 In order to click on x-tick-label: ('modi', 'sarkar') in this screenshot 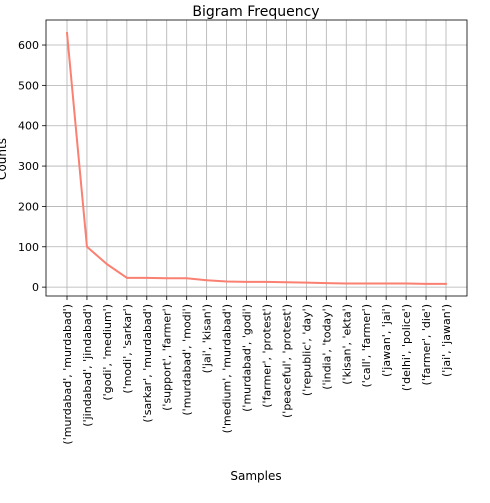, I will do `click(127, 349)`.